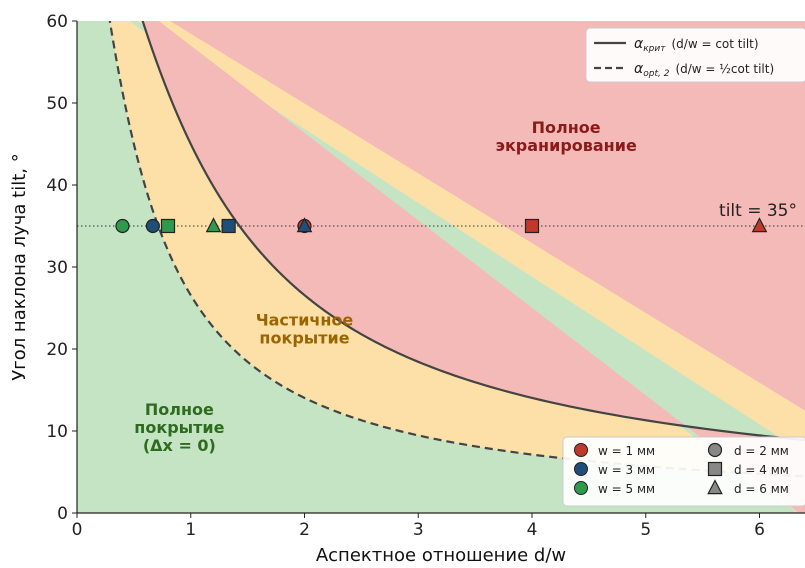 This screenshot has width=805, height=568. I want to click on x-tick-label-5: 5, so click(645, 530).